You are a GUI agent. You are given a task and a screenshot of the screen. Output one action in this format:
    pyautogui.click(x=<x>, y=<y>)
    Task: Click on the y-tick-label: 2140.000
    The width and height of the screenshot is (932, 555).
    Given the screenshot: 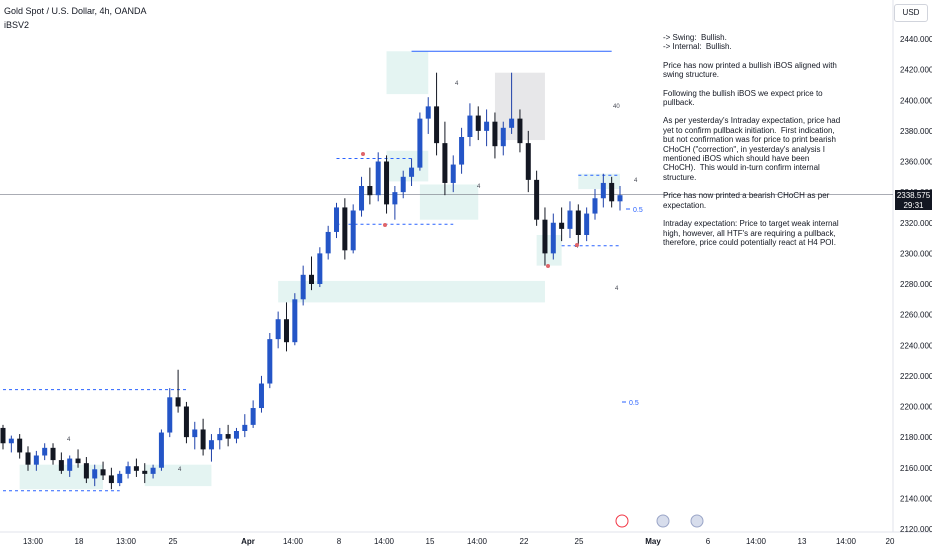 What is the action you would take?
    pyautogui.click(x=916, y=498)
    